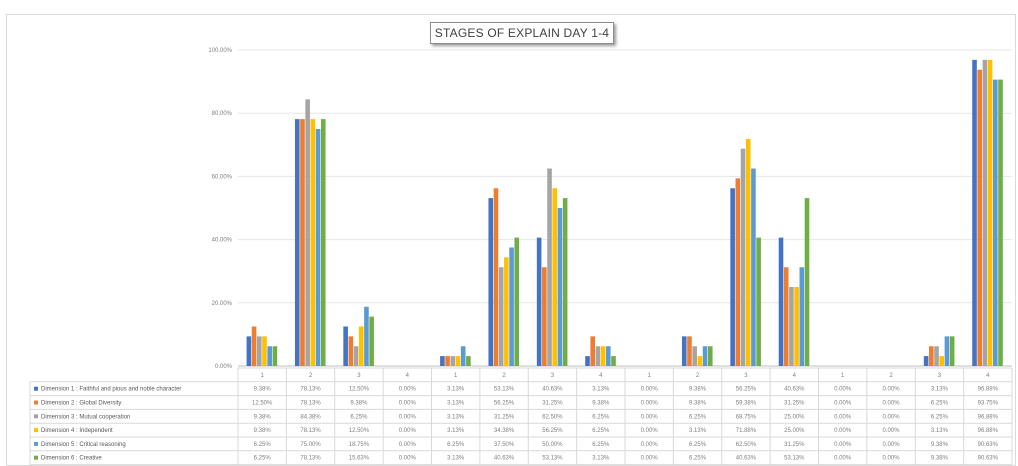  What do you see at coordinates (746, 445) in the screenshot?
I see `data-label: 62.50%` at bounding box center [746, 445].